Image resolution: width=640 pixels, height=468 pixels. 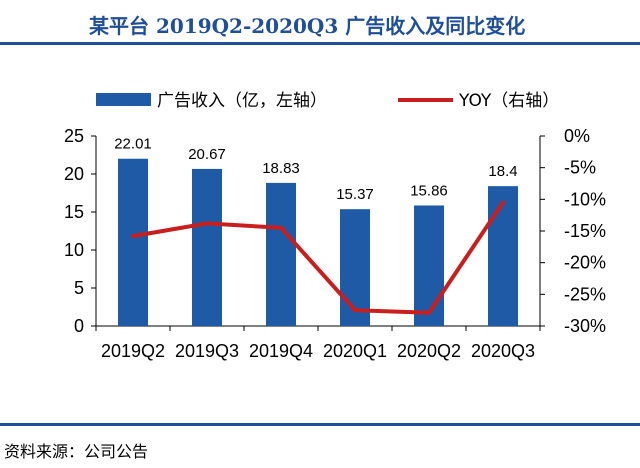 What do you see at coordinates (585, 231) in the screenshot?
I see `right-axis-tick-label: -15%` at bounding box center [585, 231].